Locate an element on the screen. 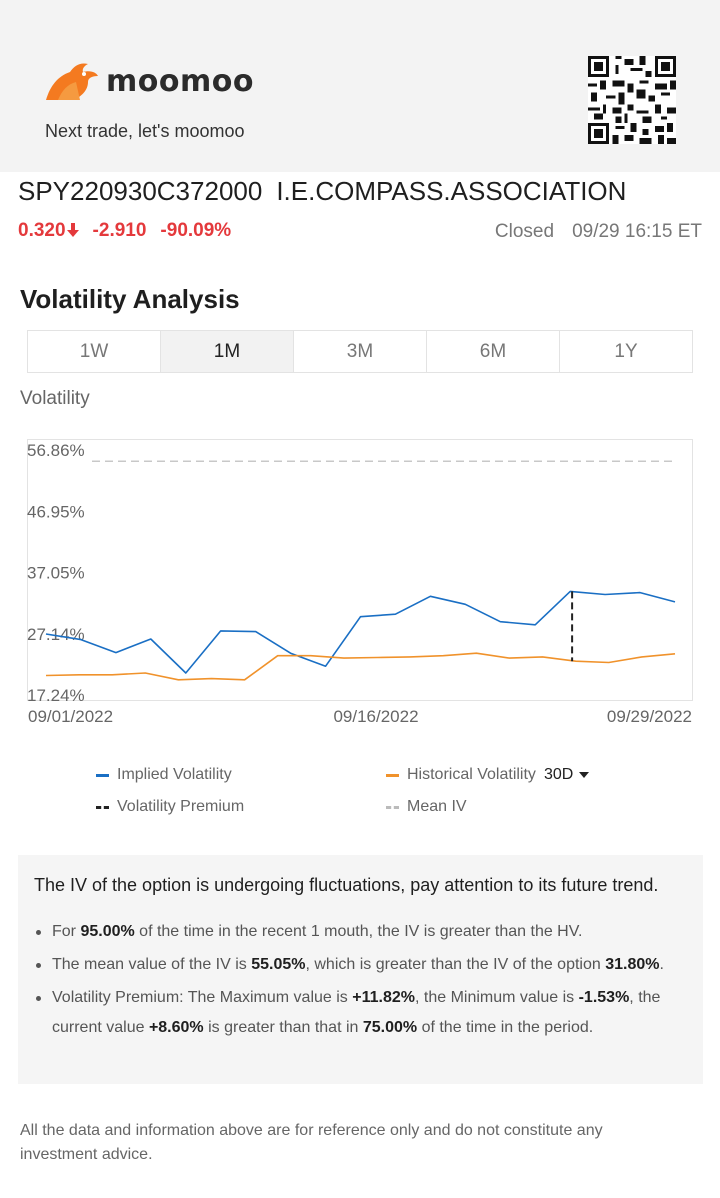 The image size is (720, 1198). security-title: SPY220930C372000 I.E.COMPASS.ASSOCIATION is located at coordinates (329, 191).